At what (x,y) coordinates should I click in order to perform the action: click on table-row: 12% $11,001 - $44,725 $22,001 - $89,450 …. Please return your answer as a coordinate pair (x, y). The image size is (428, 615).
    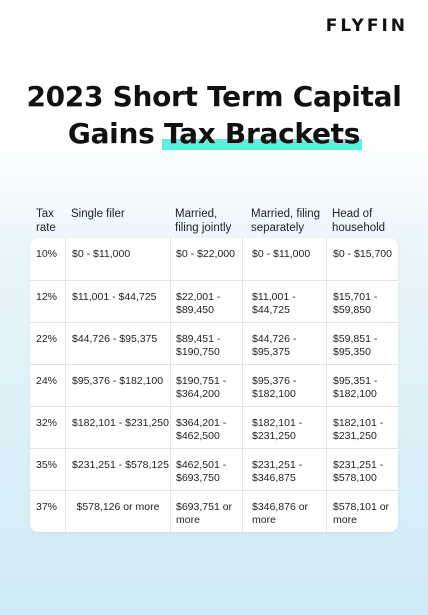
    Looking at the image, I should click on (214, 301).